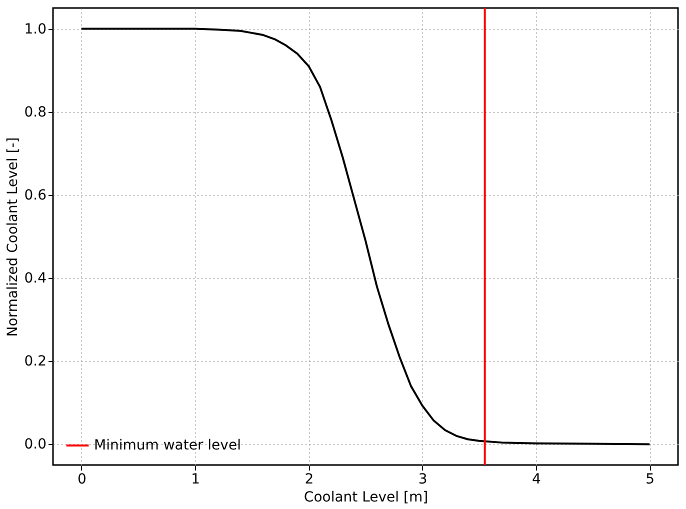  What do you see at coordinates (35, 29) in the screenshot?
I see `y-tick-label: 1.0` at bounding box center [35, 29].